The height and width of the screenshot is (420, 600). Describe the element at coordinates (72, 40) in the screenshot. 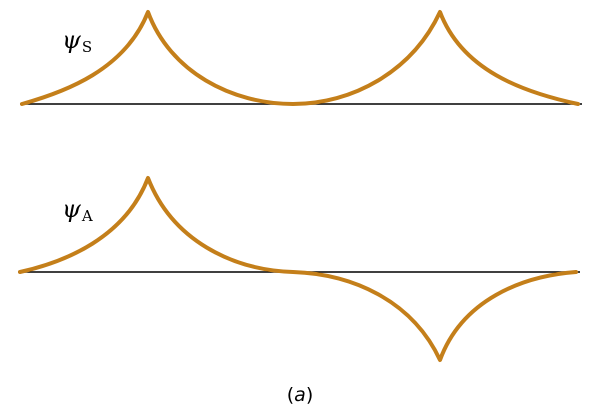

I see `psi-s-symbol: ψ` at that location.